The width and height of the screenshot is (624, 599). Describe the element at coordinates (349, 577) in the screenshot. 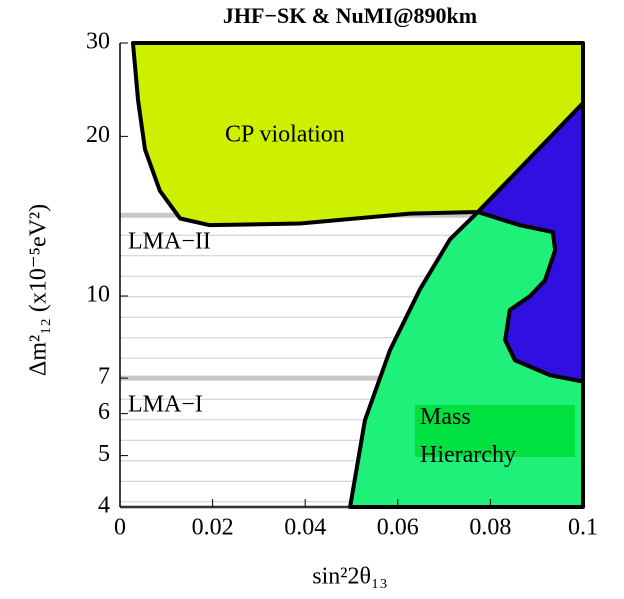

I see `x-axis-label: sin²2θ₁₃` at that location.